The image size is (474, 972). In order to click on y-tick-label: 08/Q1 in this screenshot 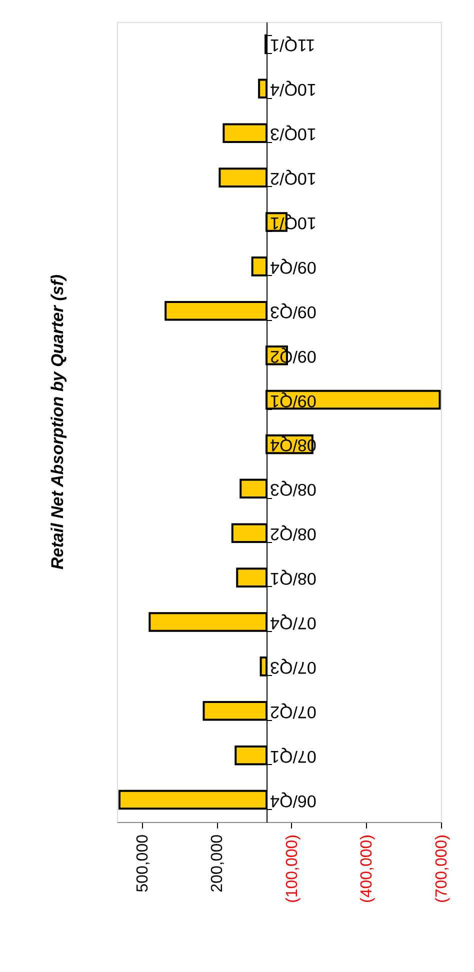, I will do `click(293, 578)`.